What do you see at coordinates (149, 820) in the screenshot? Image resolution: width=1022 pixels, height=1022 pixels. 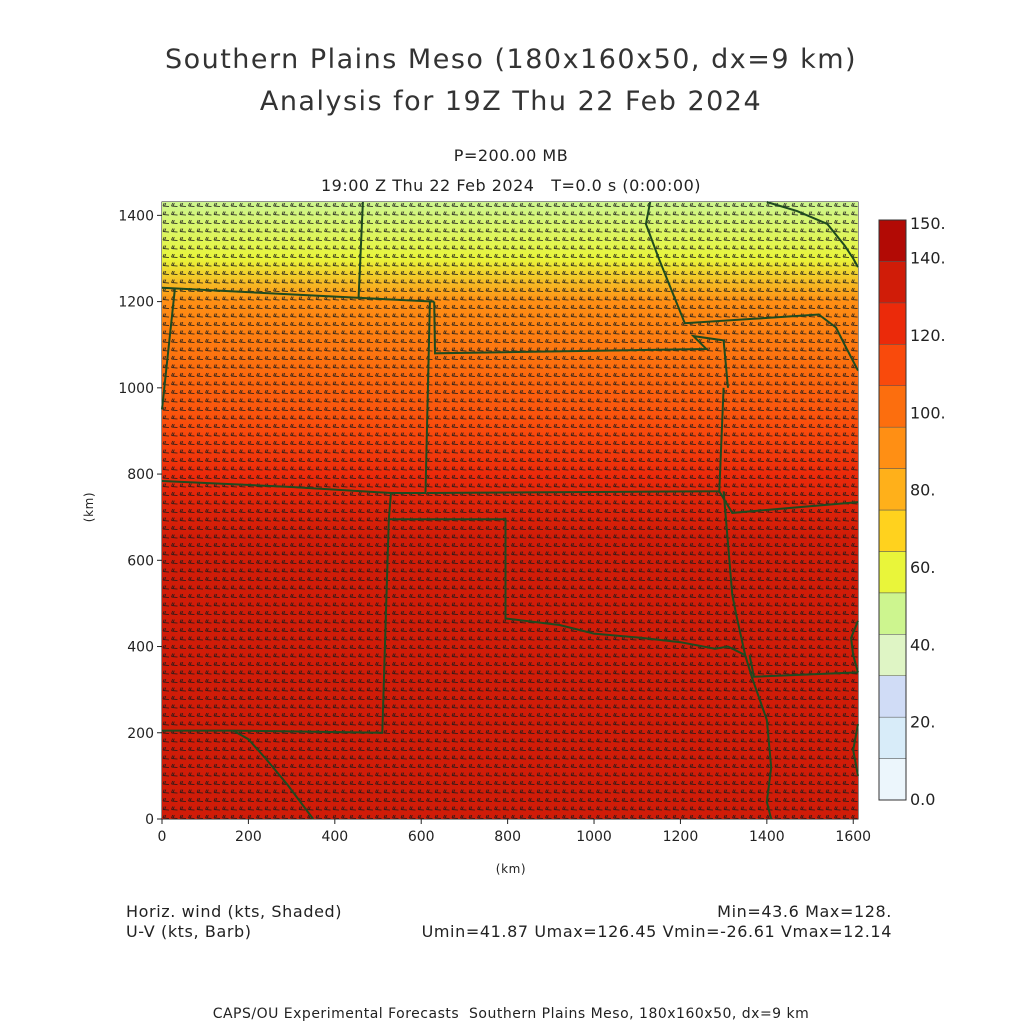 I see `y-tick-label-0: 0` at bounding box center [149, 820].